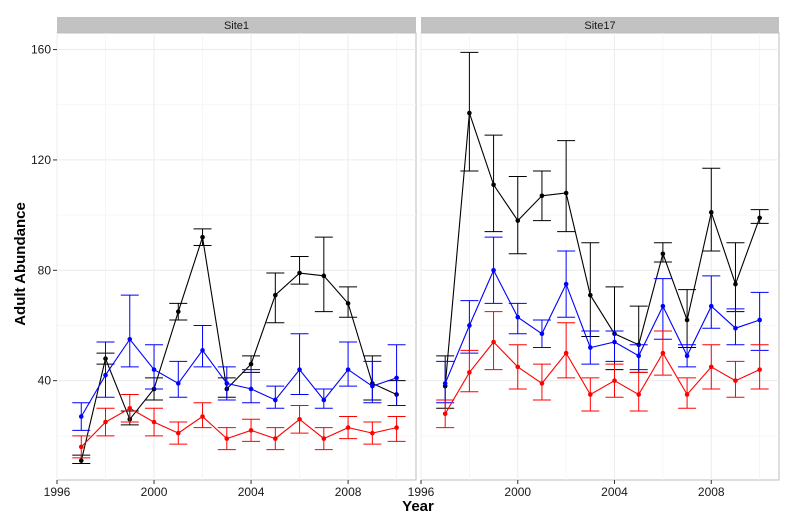 The image size is (800, 524). I want to click on y-axis-title: Adult Abundance, so click(20, 264).